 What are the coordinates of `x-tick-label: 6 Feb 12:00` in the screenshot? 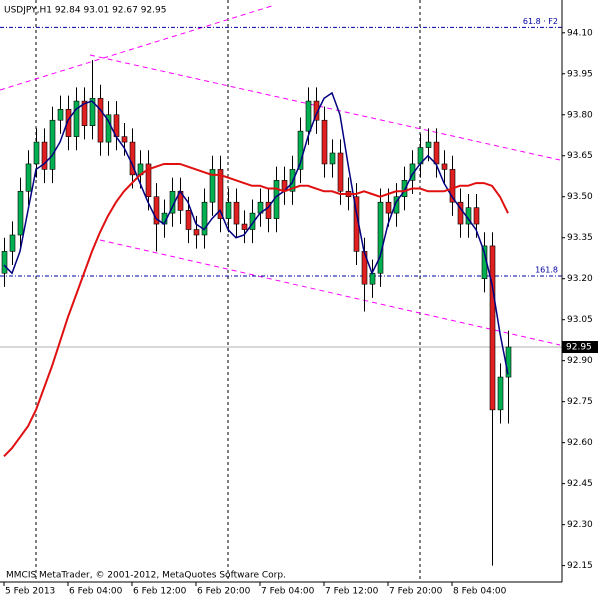 It's located at (160, 592).